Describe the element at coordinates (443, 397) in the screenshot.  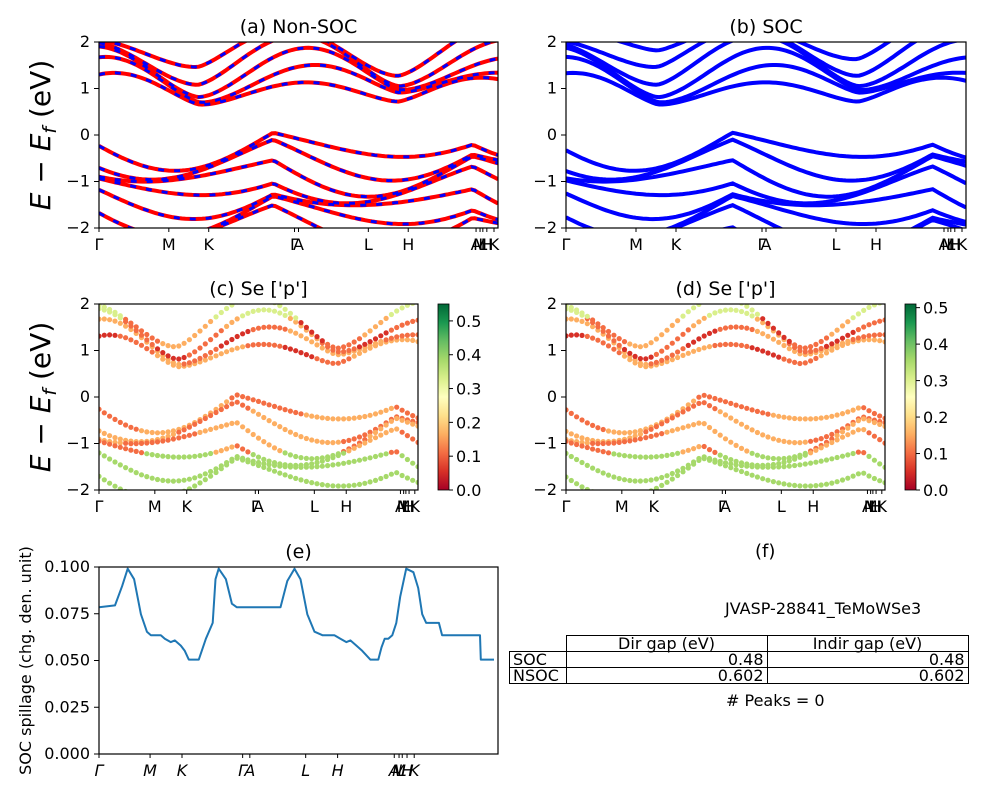
I see `colorbar` at that location.